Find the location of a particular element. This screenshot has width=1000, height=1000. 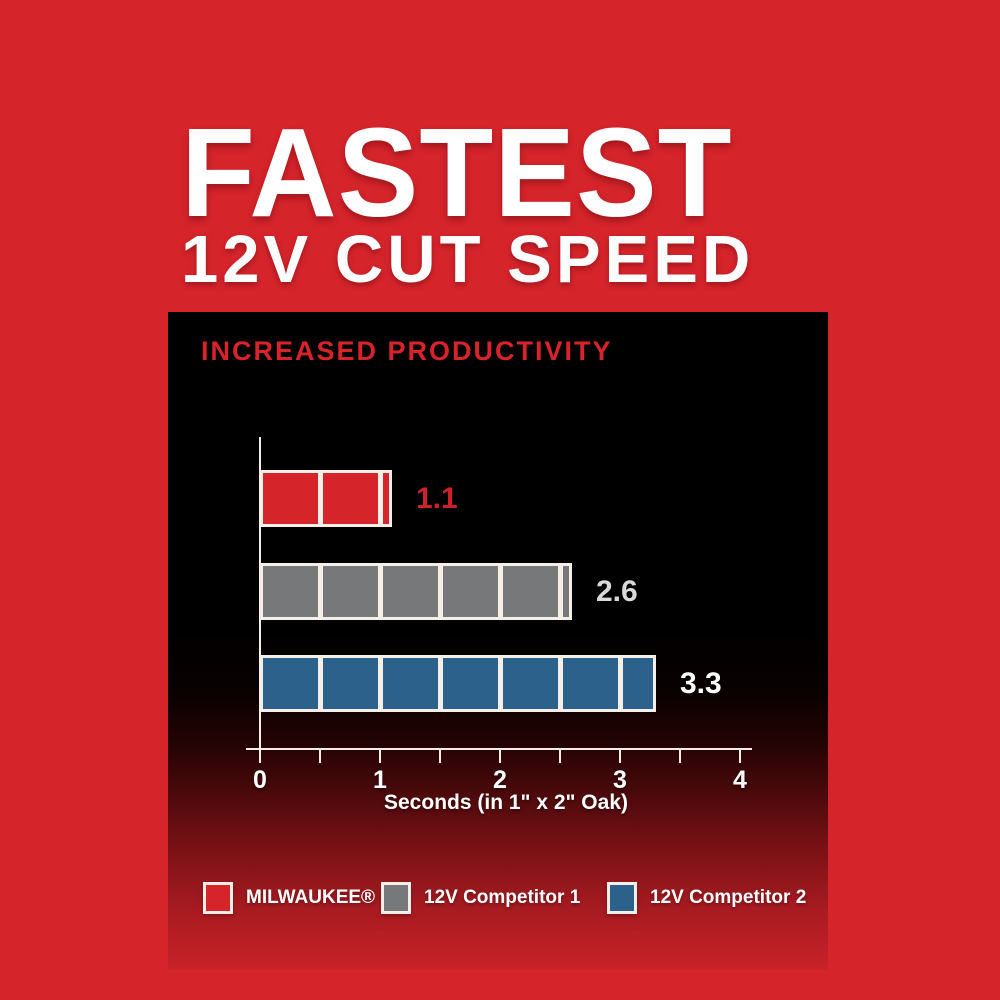

x-axis-tick-label: 1 is located at coordinates (380, 780).